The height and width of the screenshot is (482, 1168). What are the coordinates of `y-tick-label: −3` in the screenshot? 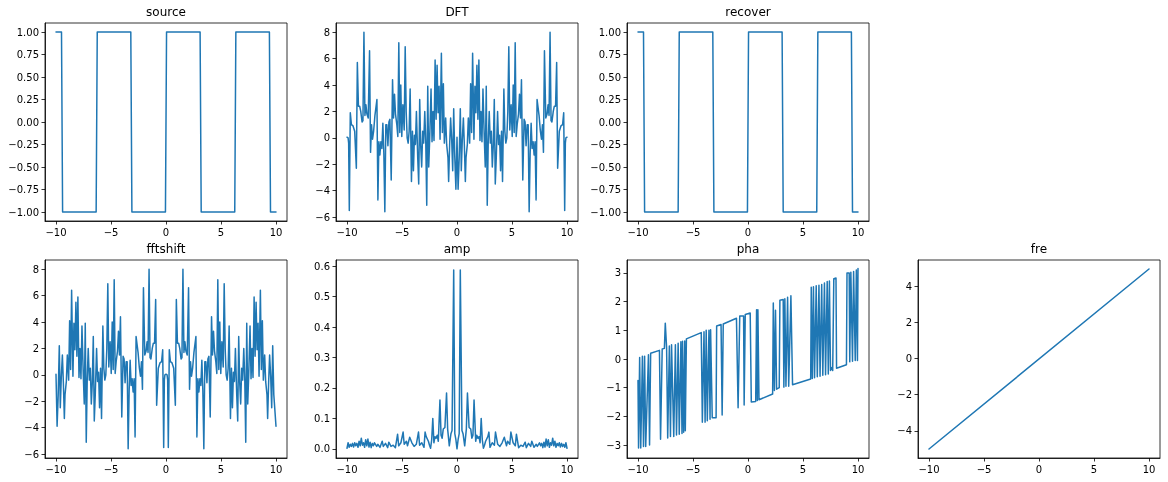 It's located at (613, 445).